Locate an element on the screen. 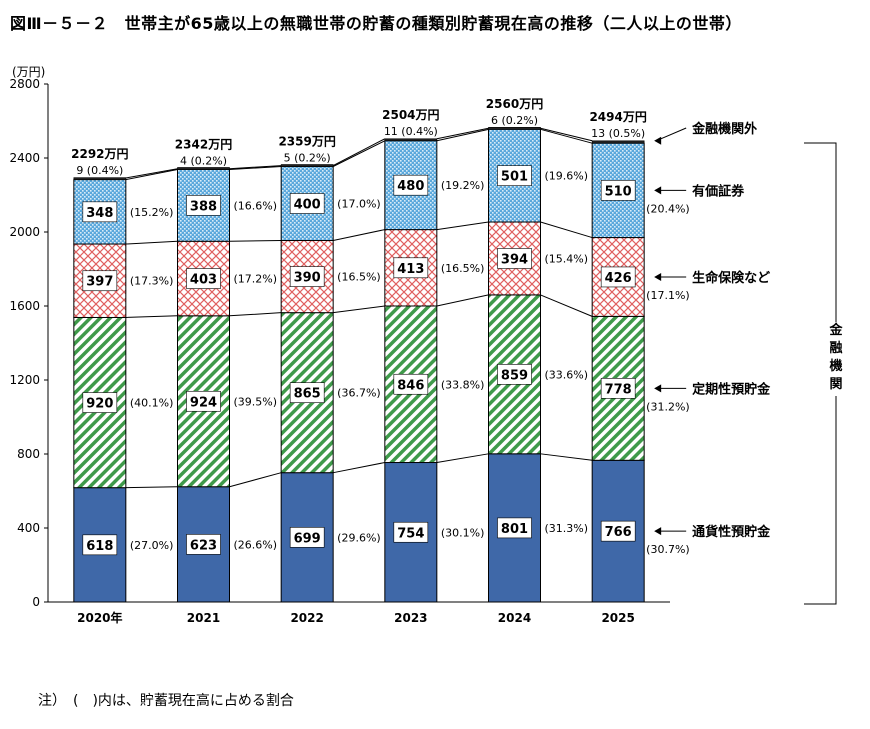 Image resolution: width=870 pixels, height=729 pixels. y-tick-label: 1200 is located at coordinates (24, 380).